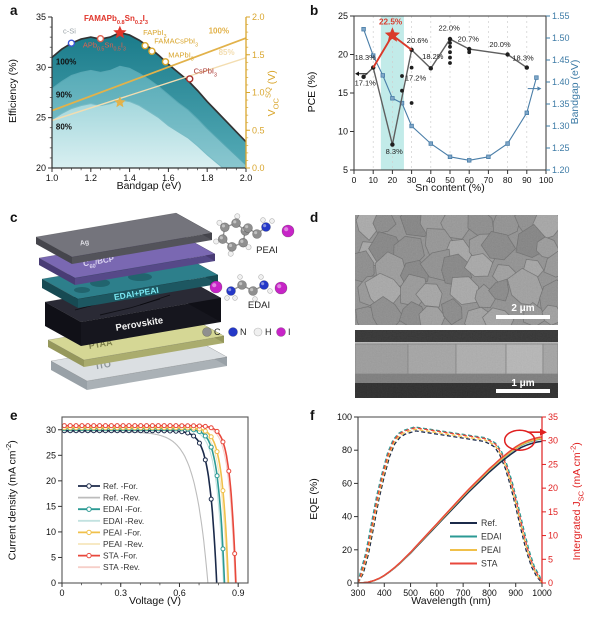 This screenshot has width=600, height=619. What do you see at coordinates (14, 217) in the screenshot?
I see `panel-c-letter: c` at bounding box center [14, 217].